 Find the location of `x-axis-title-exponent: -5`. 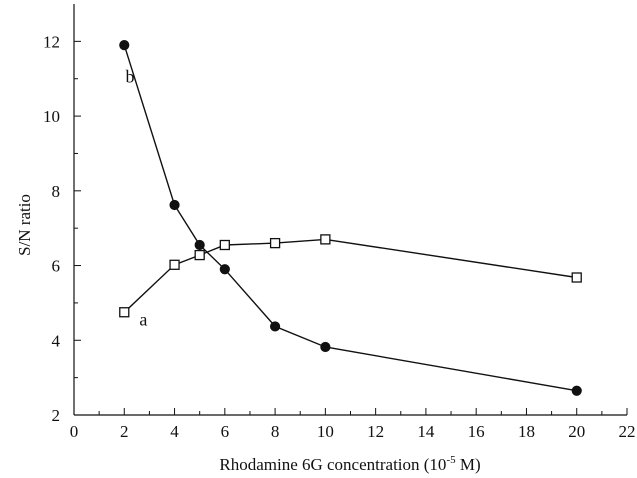

x-axis-title-exponent: -5 is located at coordinates (451, 460).